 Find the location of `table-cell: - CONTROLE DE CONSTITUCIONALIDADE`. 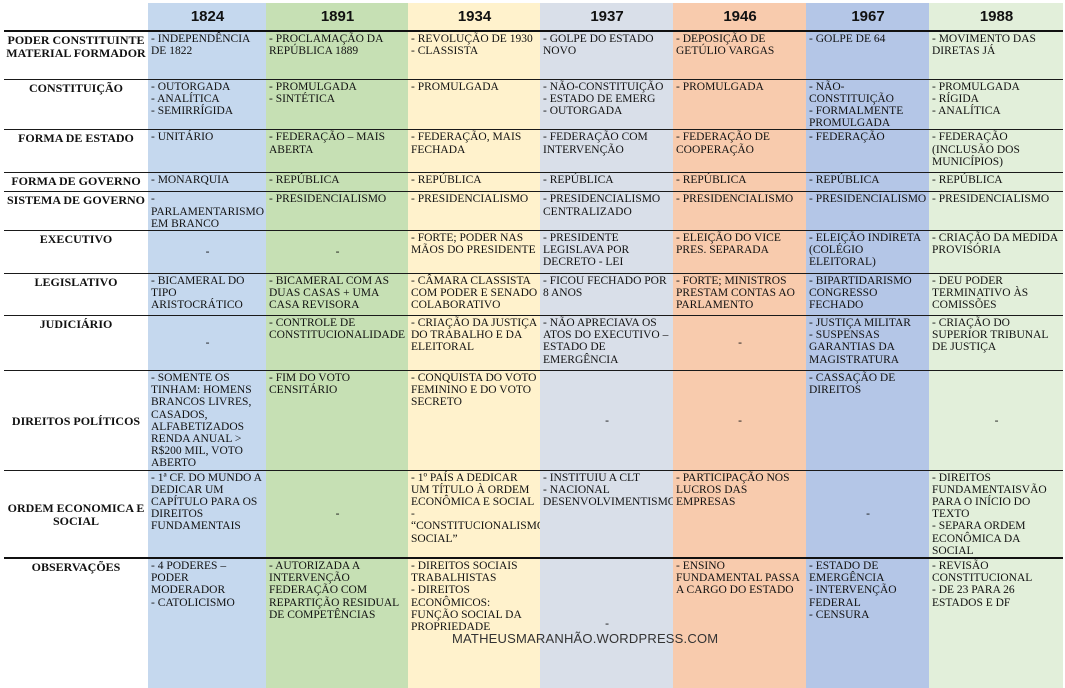

table-cell: - CONTROLE DE CONSTITUCIONALIDADE is located at coordinates (337, 342).